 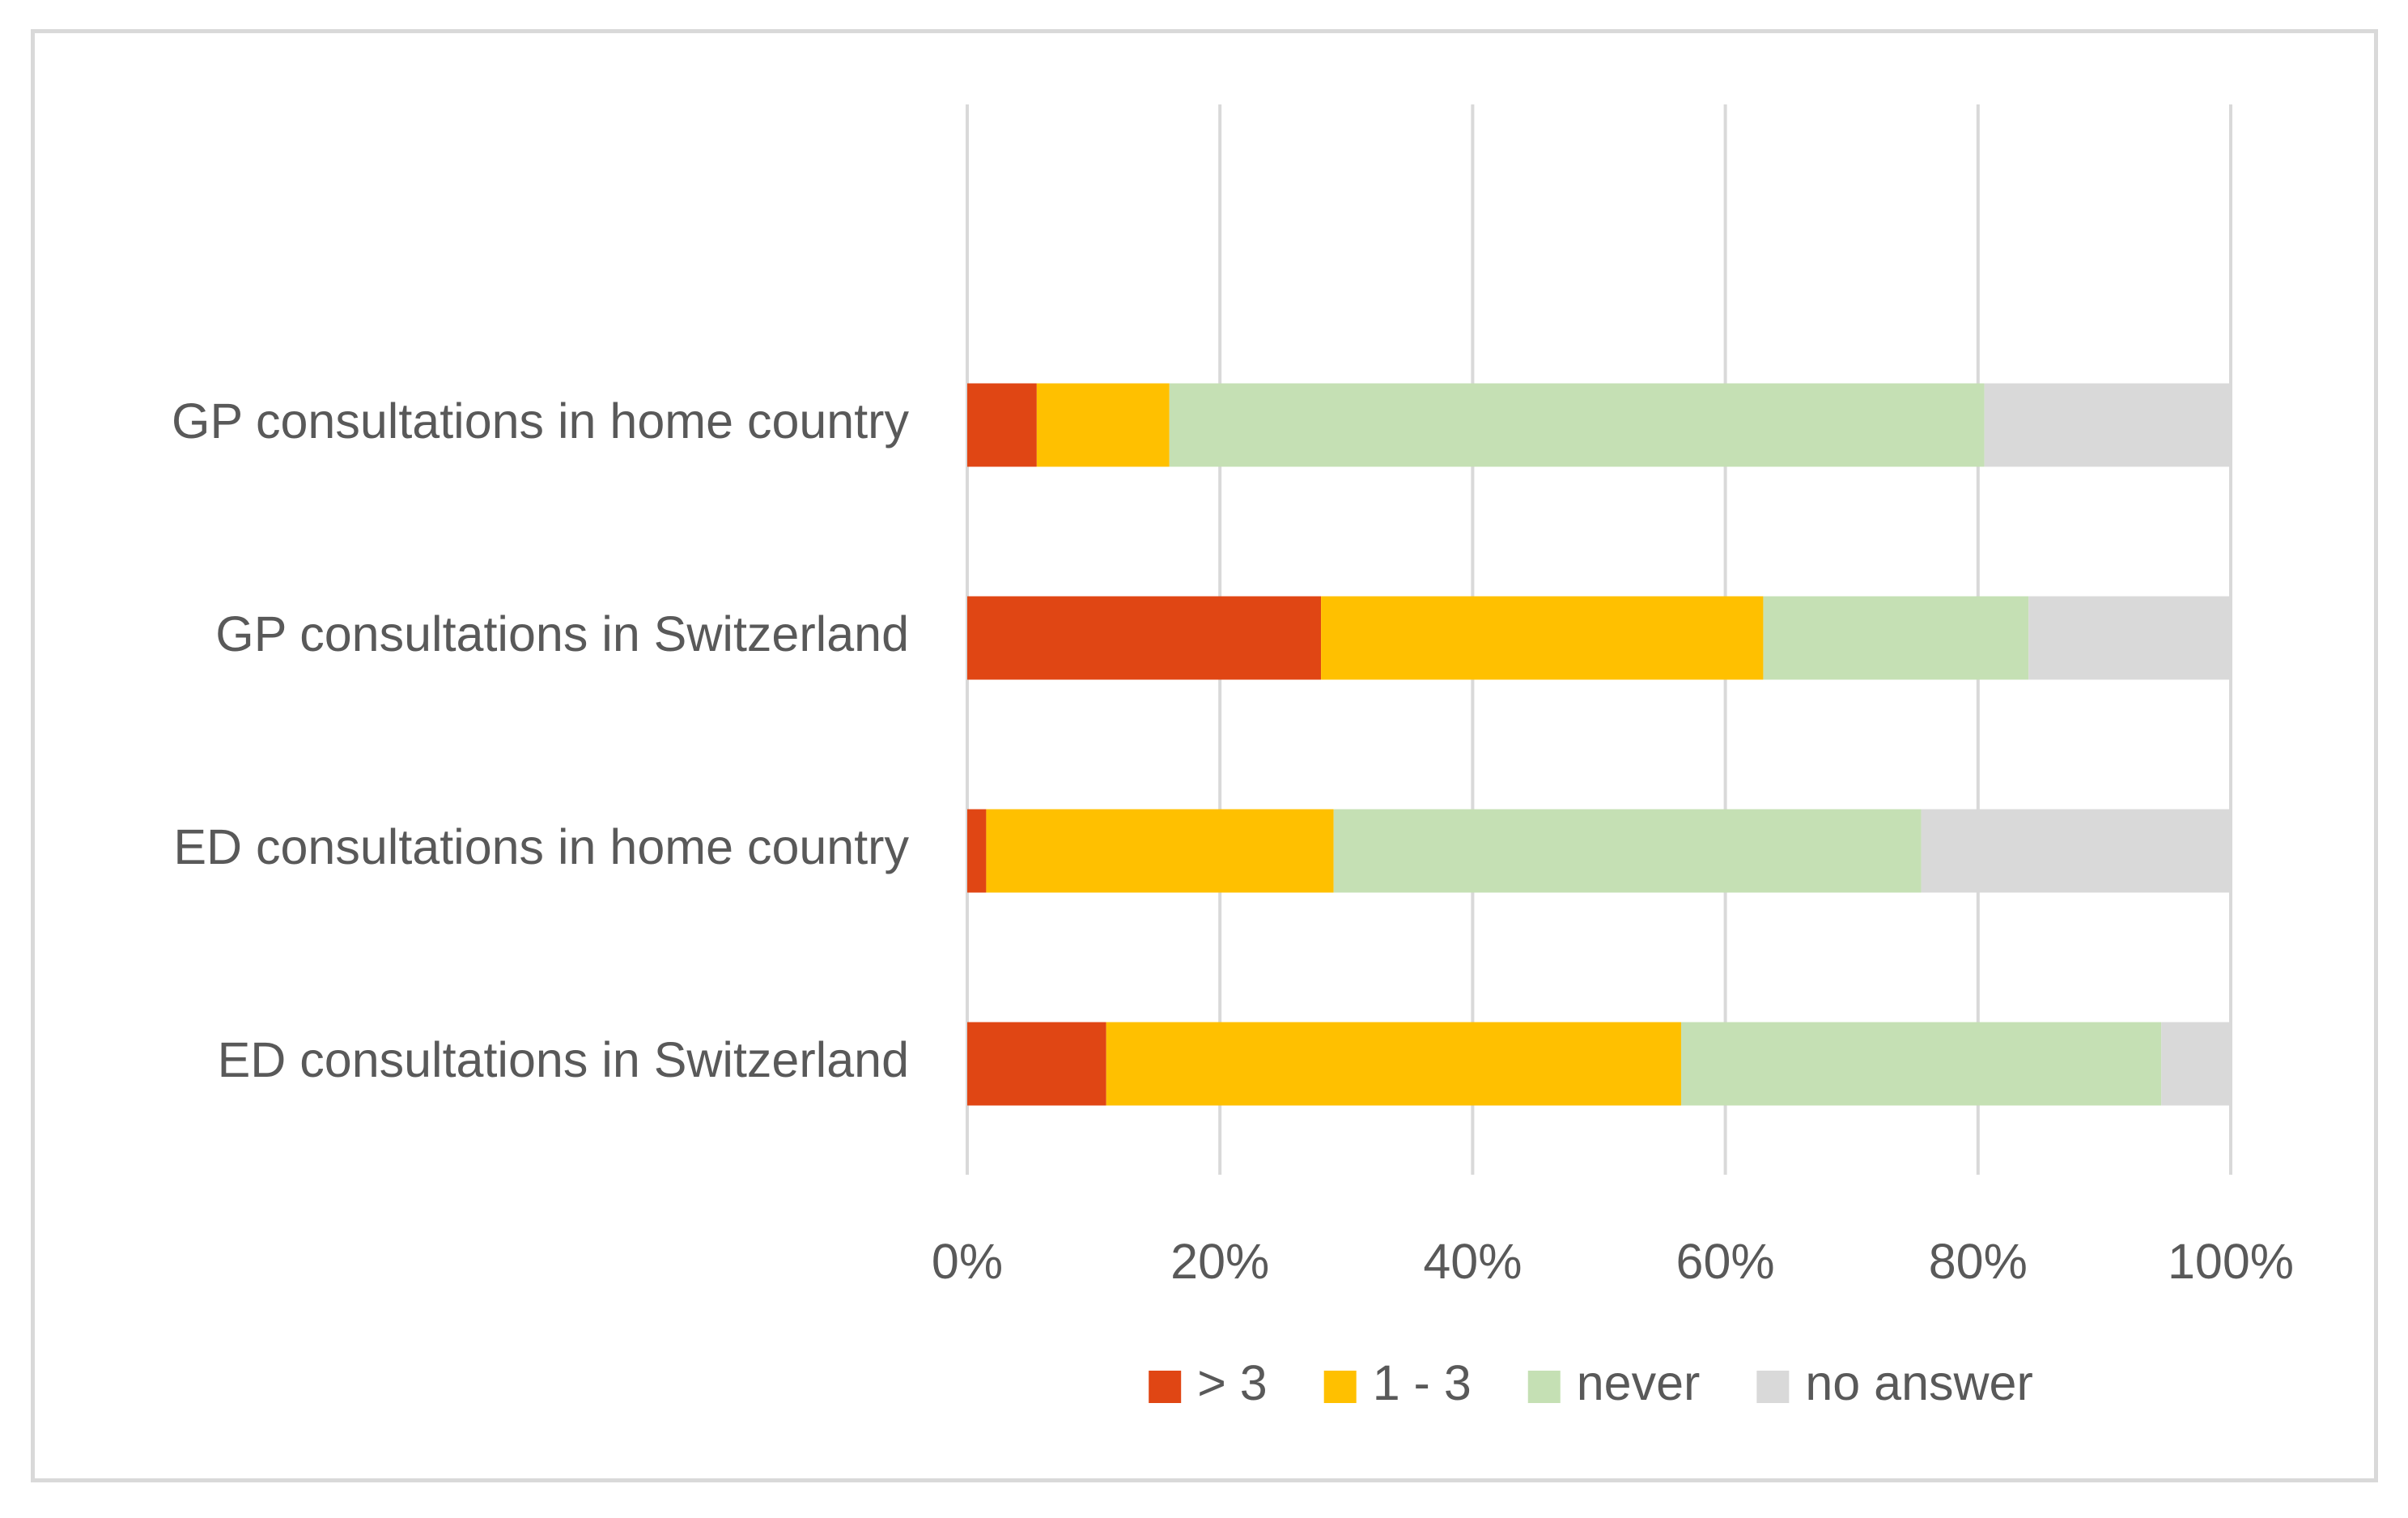 I want to click on legend-label: never, so click(x=1639, y=1382).